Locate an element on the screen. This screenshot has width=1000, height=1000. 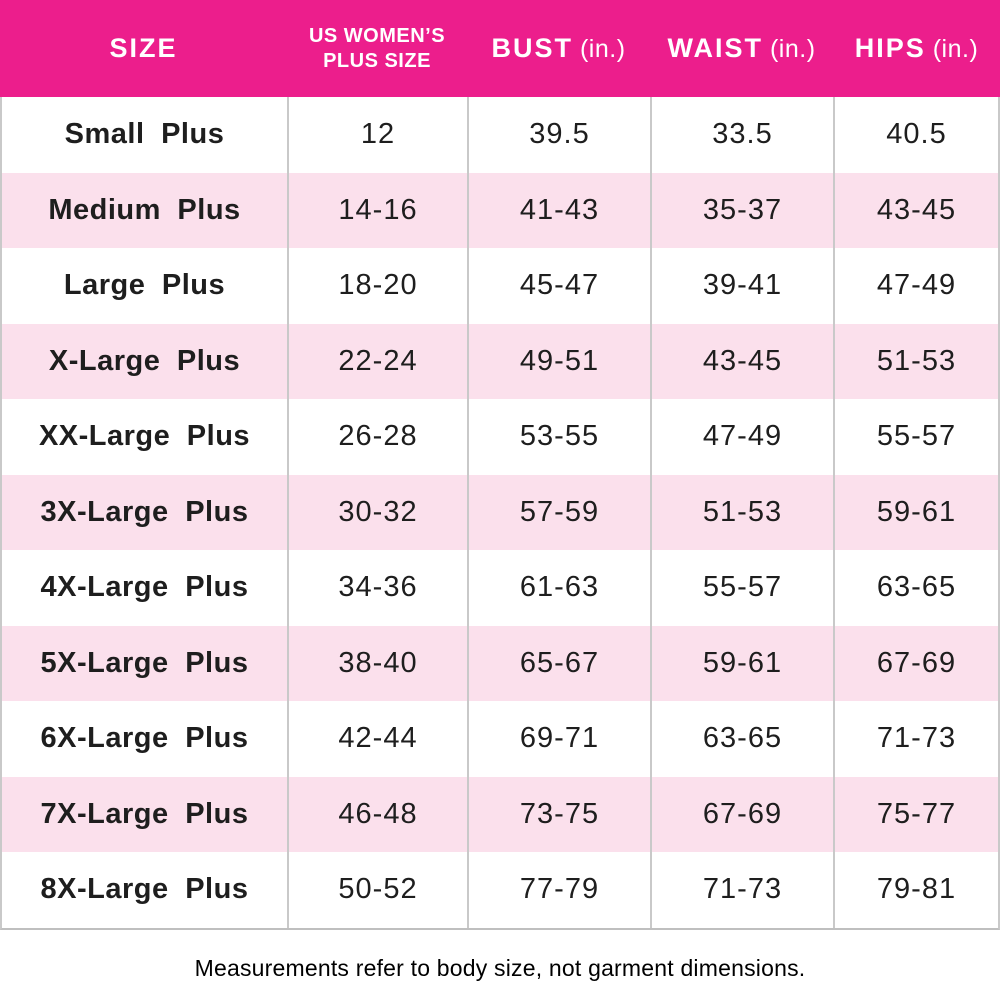
size-cell: Large Plus is located at coordinates (144, 285).